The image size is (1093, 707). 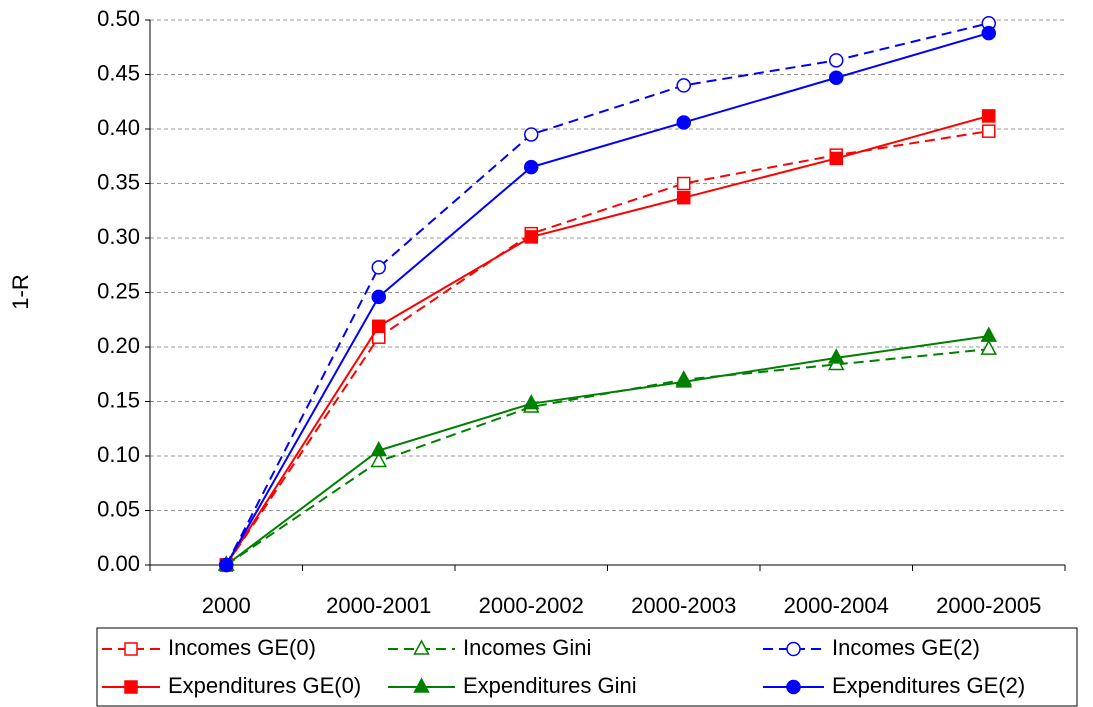 What do you see at coordinates (118, 290) in the screenshot?
I see `y-tick-label: 0.25` at bounding box center [118, 290].